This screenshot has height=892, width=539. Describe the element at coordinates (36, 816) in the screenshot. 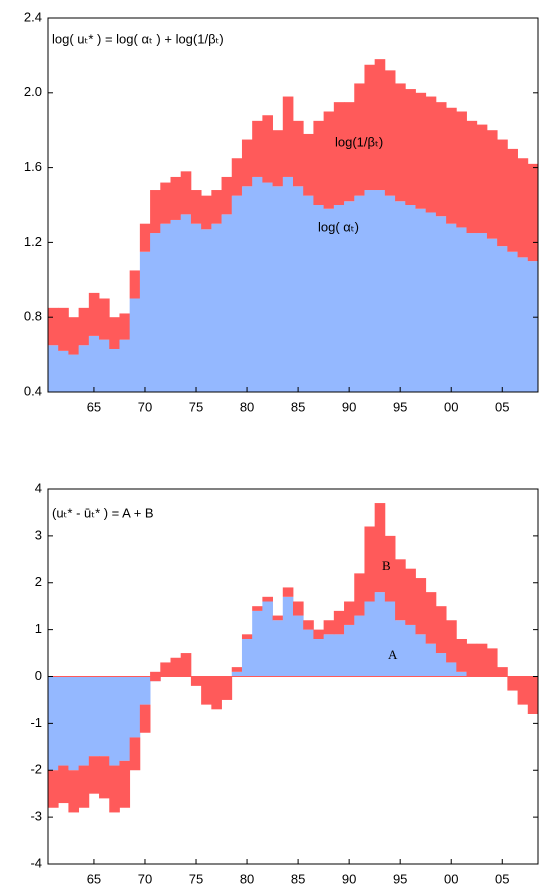

I see `y-tick-label: -3` at that location.